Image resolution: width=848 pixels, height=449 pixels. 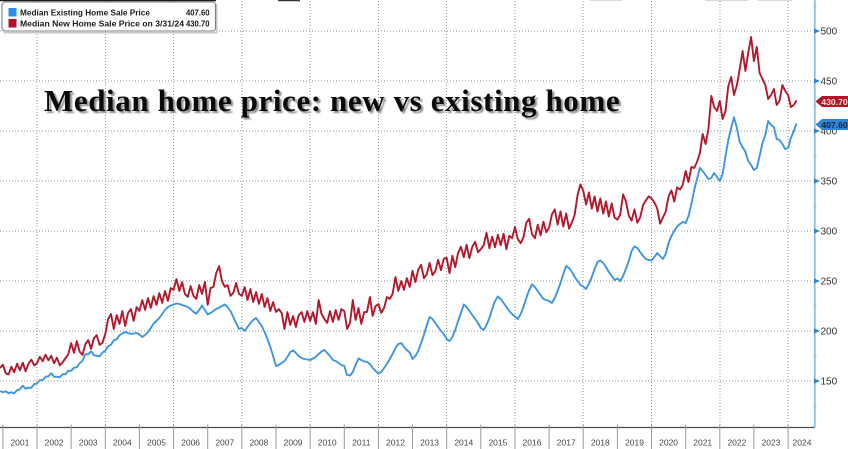 What do you see at coordinates (532, 443) in the screenshot?
I see `svg-text: 2016` at bounding box center [532, 443].